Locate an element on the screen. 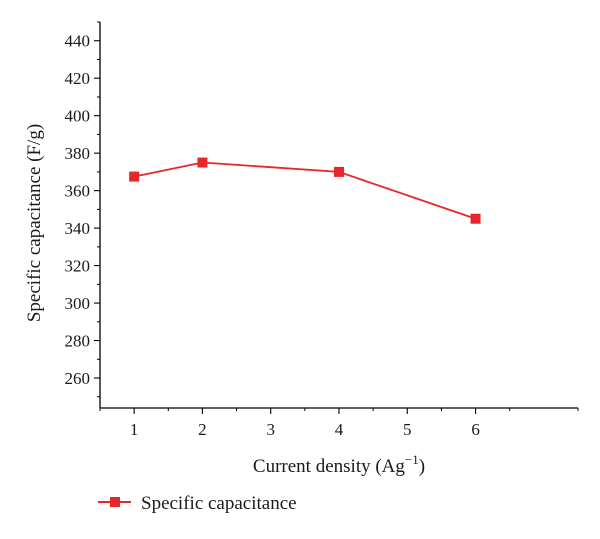 Image resolution: width=600 pixels, height=539 pixels. x-tick-label: 3 is located at coordinates (270, 429).